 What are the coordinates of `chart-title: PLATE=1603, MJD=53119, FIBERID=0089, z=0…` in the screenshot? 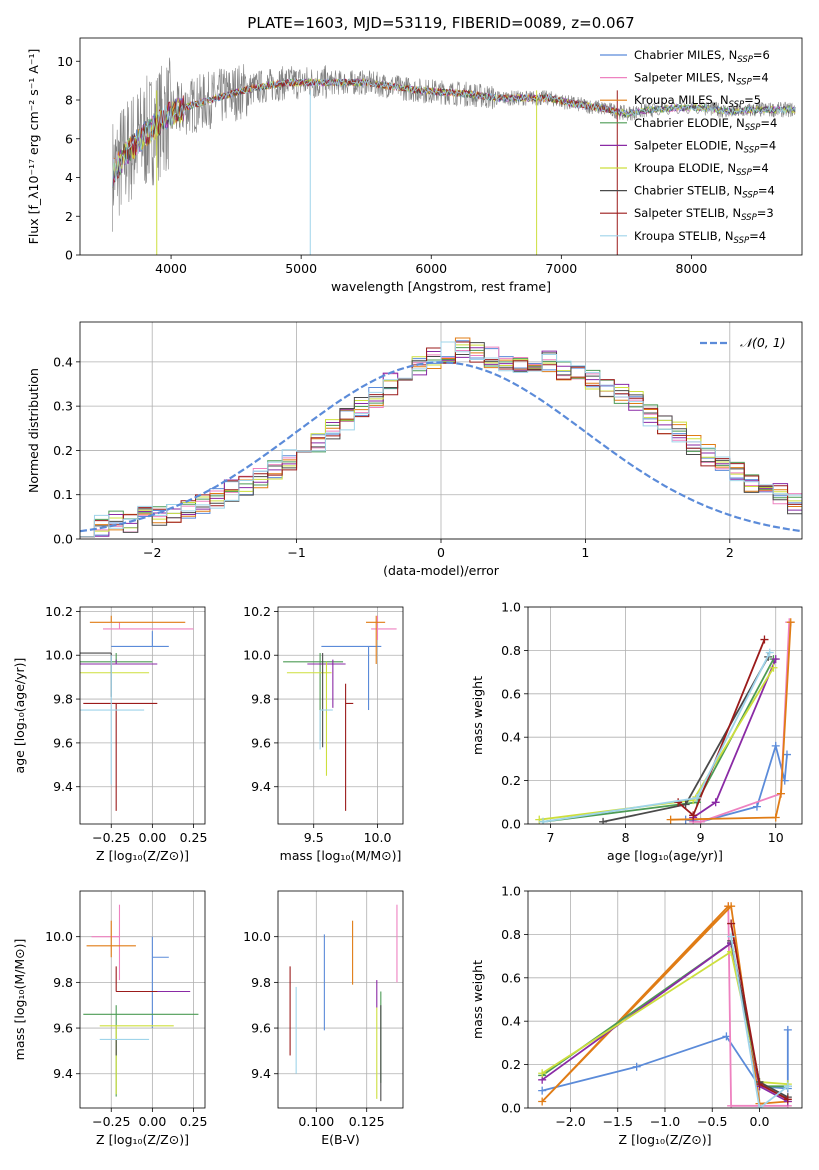 It's located at (440, 23).